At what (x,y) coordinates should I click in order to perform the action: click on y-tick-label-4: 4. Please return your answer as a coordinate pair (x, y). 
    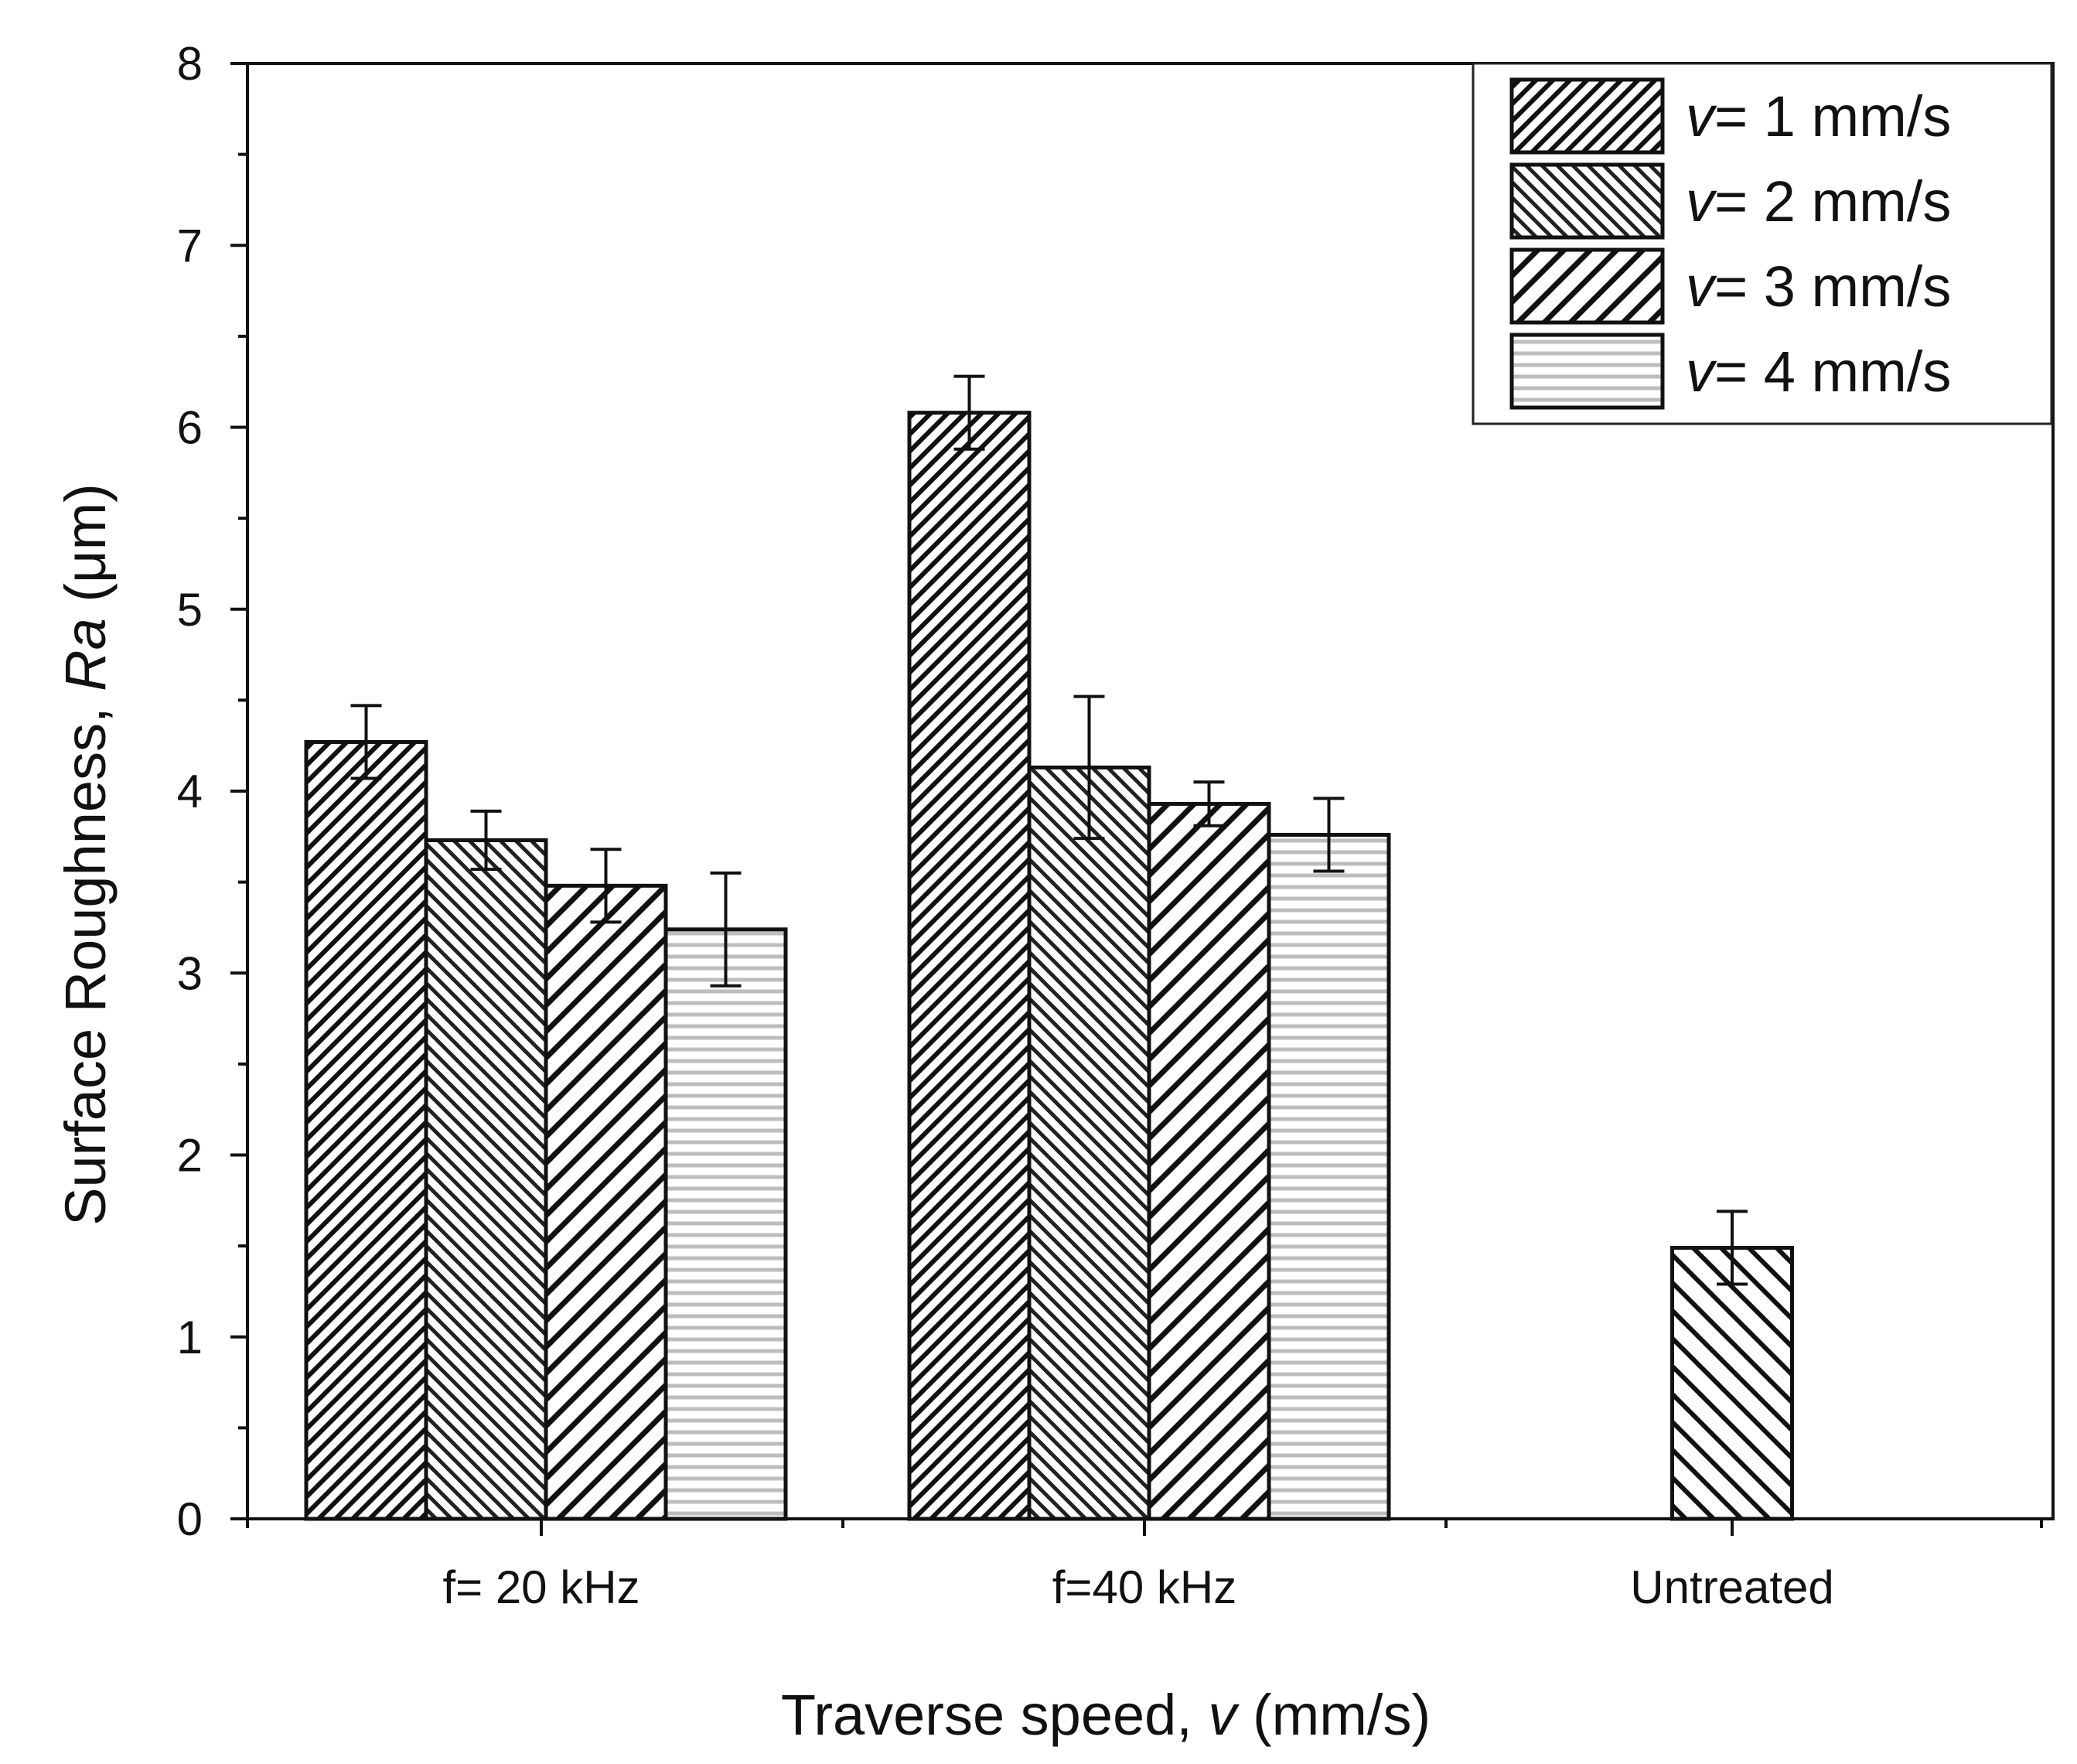
    Looking at the image, I should click on (190, 791).